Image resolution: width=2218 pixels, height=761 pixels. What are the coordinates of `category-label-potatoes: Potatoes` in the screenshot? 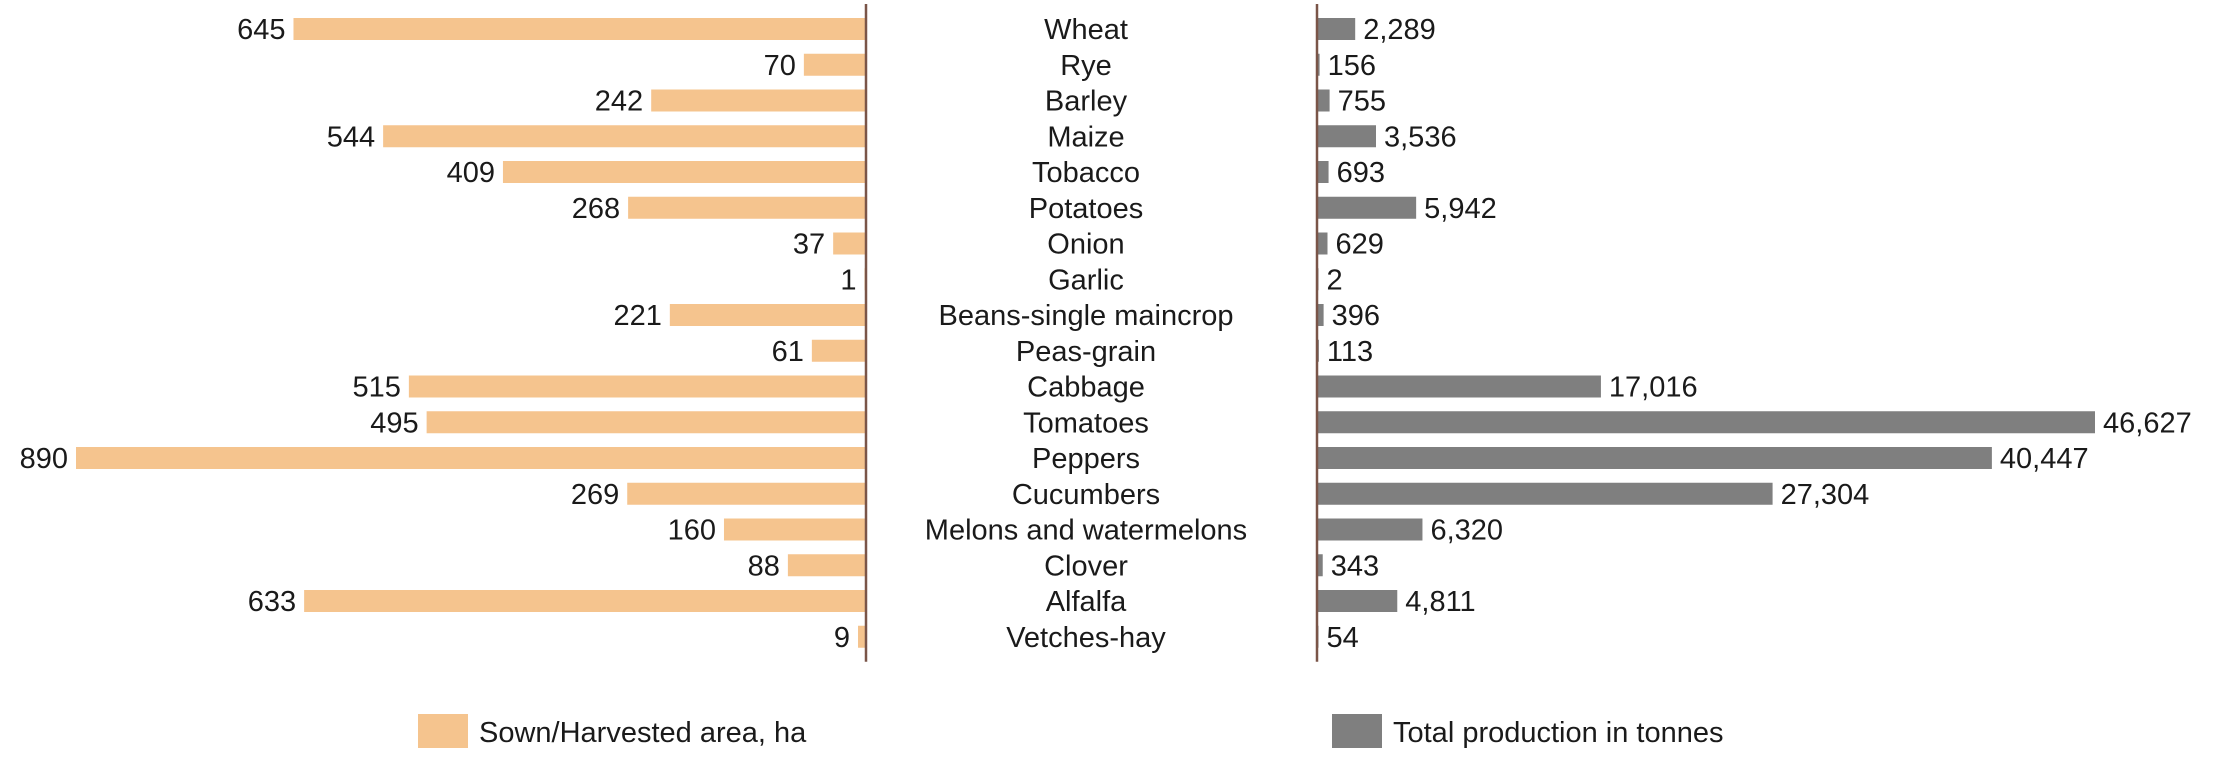 It's located at (1086, 209).